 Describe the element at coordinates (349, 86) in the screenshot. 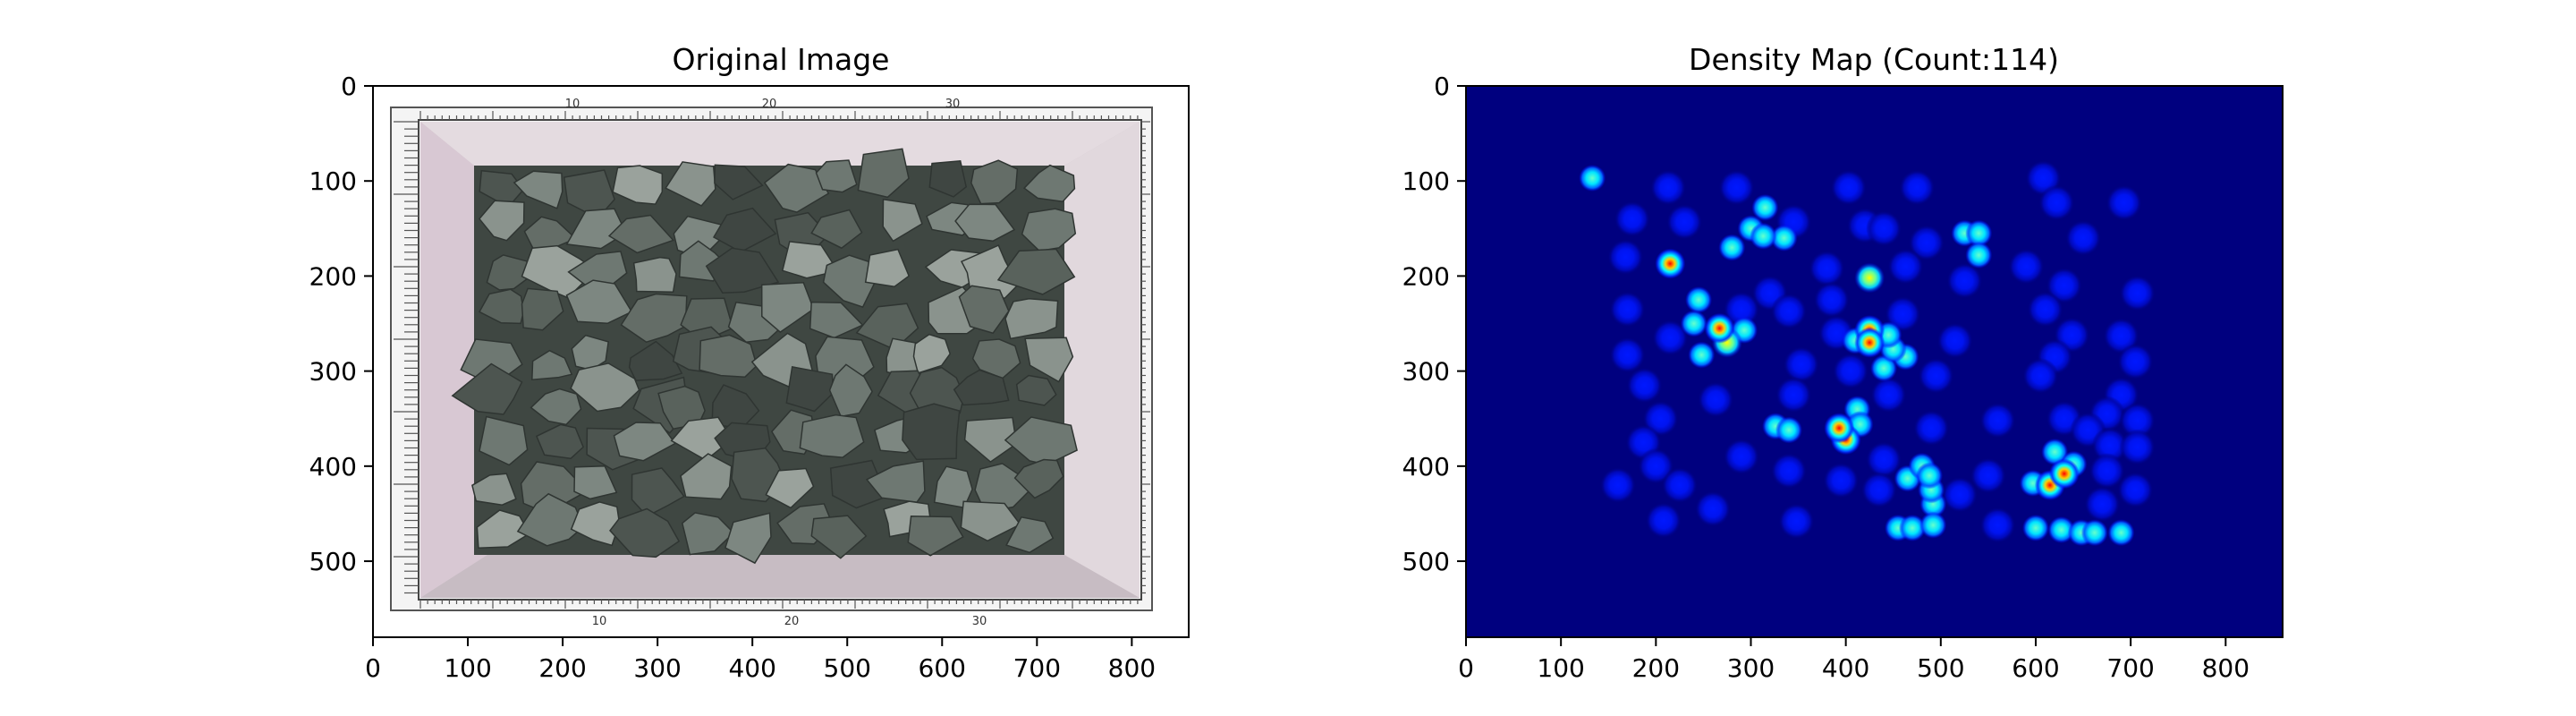

I see `y-tick-label: 0` at that location.